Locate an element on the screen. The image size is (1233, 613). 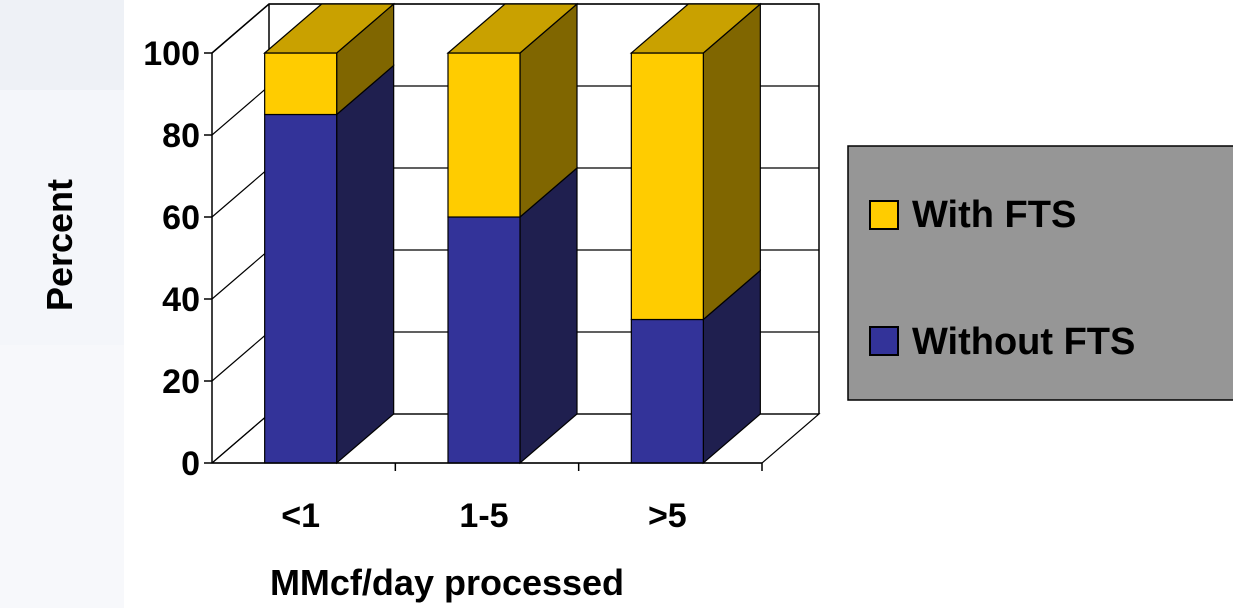
legend-box is located at coordinates (1040, 273).